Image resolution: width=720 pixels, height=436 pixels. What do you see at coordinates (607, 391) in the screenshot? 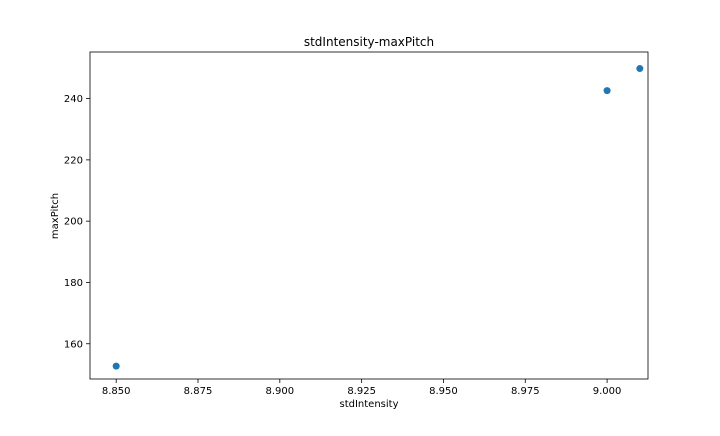
I see `x-tick-label: 9.000` at bounding box center [607, 391].